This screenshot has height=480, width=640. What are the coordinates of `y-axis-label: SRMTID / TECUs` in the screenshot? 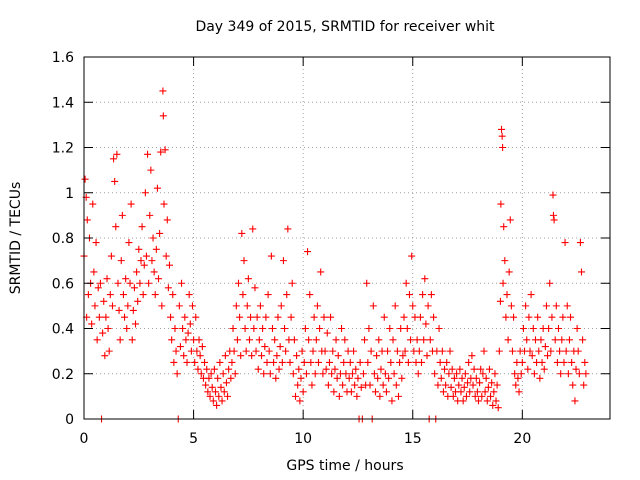 It's located at (16, 238).